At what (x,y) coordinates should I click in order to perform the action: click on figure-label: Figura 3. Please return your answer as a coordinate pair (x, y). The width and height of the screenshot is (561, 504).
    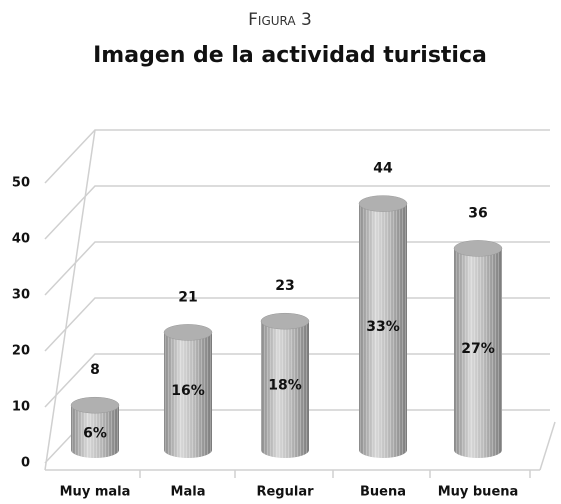
    Looking at the image, I should click on (280, 20).